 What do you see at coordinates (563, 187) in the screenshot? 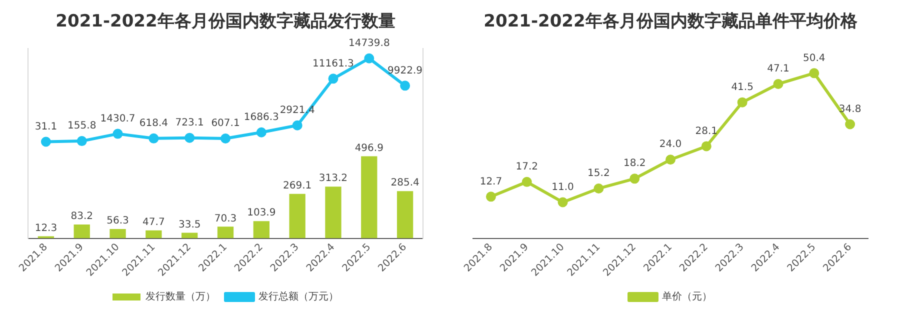
I see `data-label: 11.0` at bounding box center [563, 187].